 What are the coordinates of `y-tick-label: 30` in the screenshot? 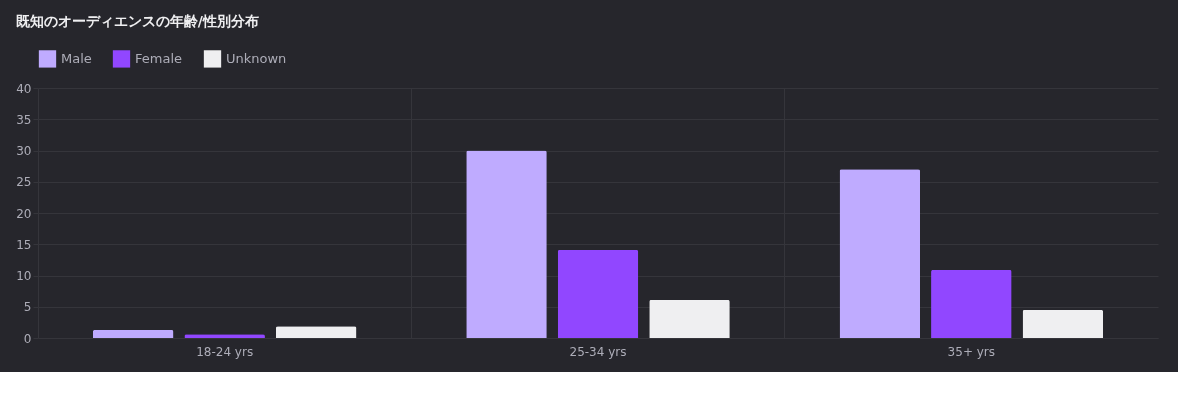 It's located at (24, 151).